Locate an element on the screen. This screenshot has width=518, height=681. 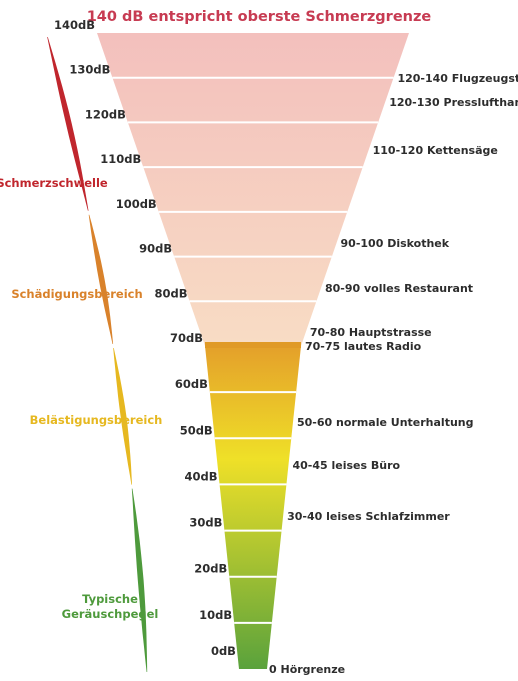
category-segment-schmerzschwelle is located at coordinates (68, 124).